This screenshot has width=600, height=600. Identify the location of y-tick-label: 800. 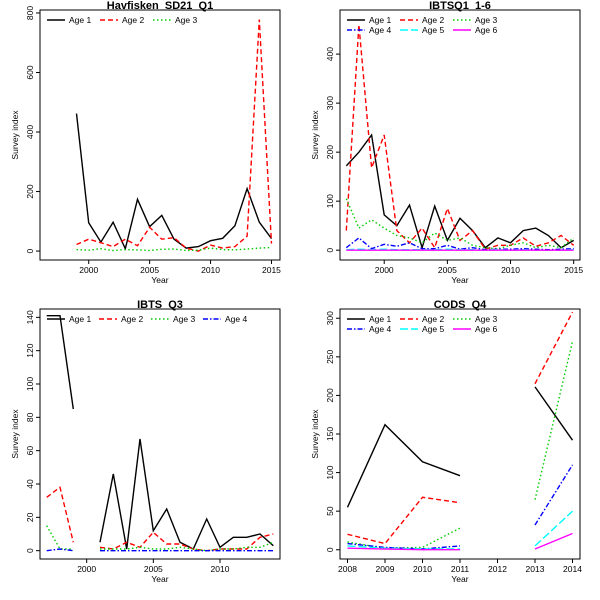
(30, 13).